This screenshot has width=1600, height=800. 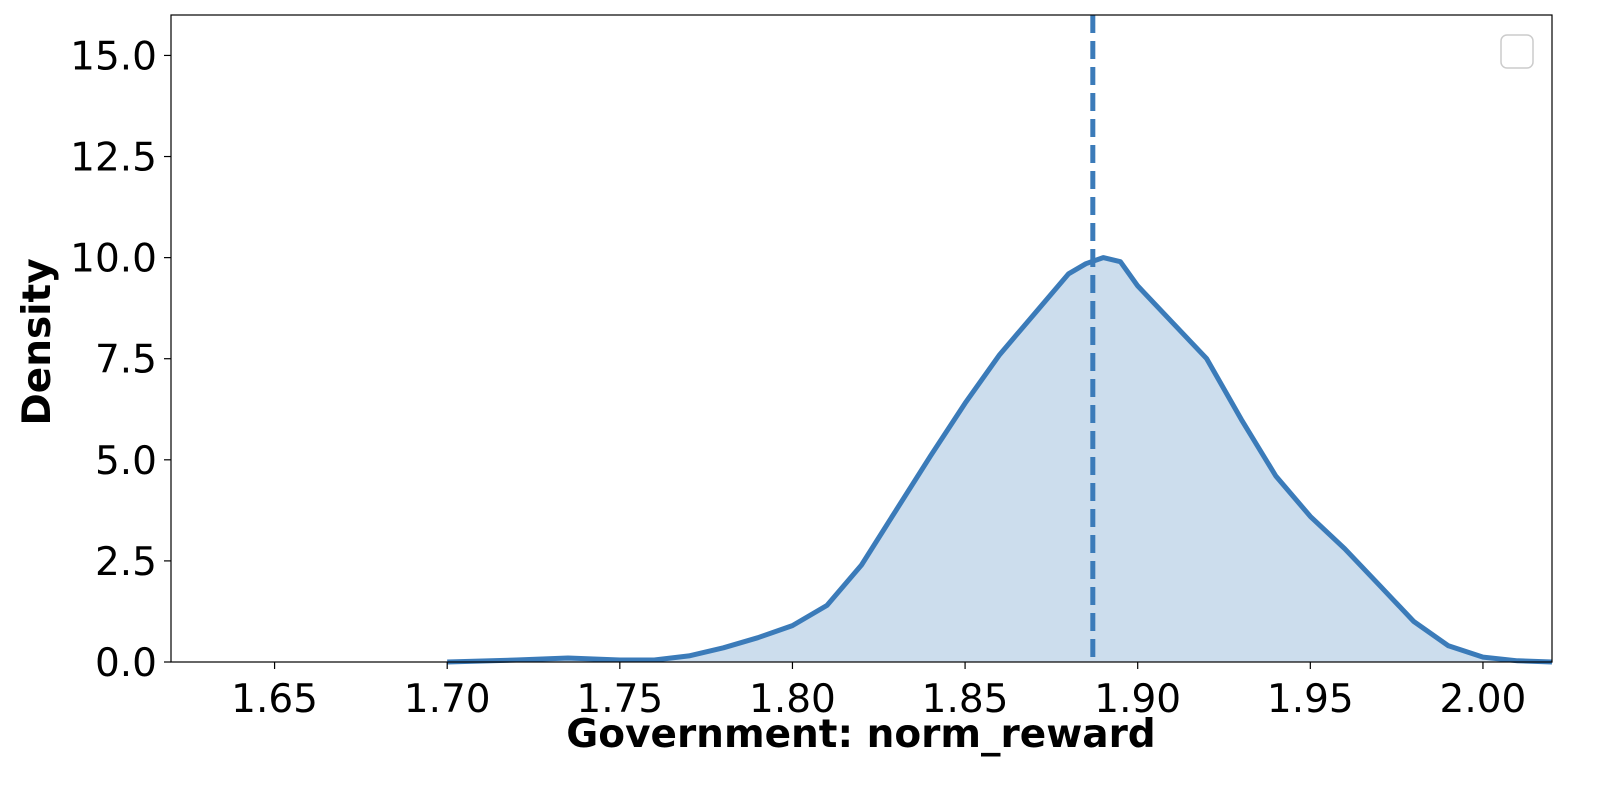 What do you see at coordinates (126, 562) in the screenshot?
I see `y-tick-label: 2.5` at bounding box center [126, 562].